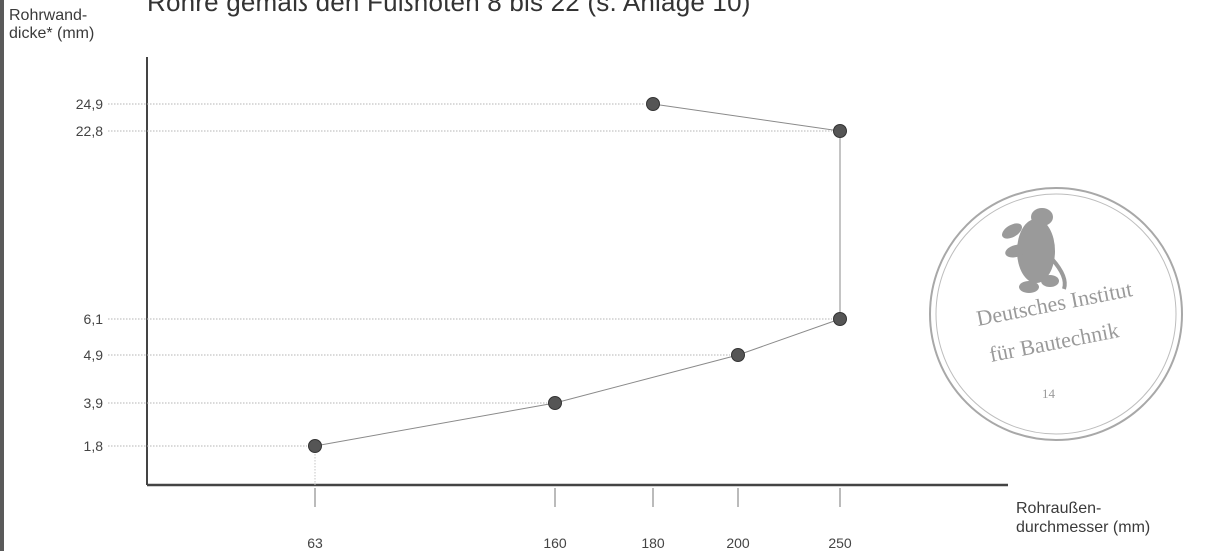  I want to click on y-tick-label: 6,1, so click(94, 319).